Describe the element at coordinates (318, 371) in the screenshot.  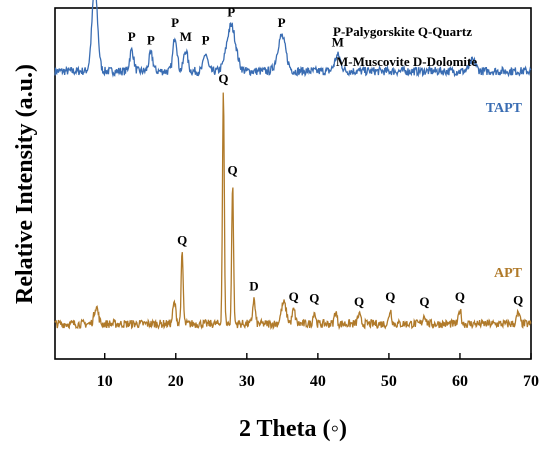
I see `x-axis-ticks: 10 20 30 40 50 60 70` at that location.